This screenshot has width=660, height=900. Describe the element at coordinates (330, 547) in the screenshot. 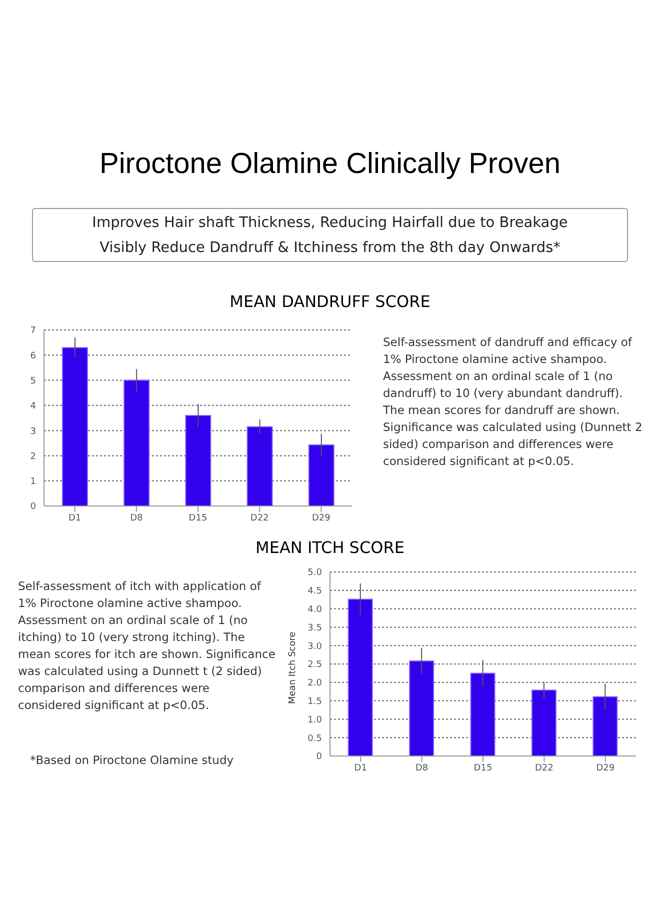

I see `chart-title: MEAN ITCH SCORE` at that location.